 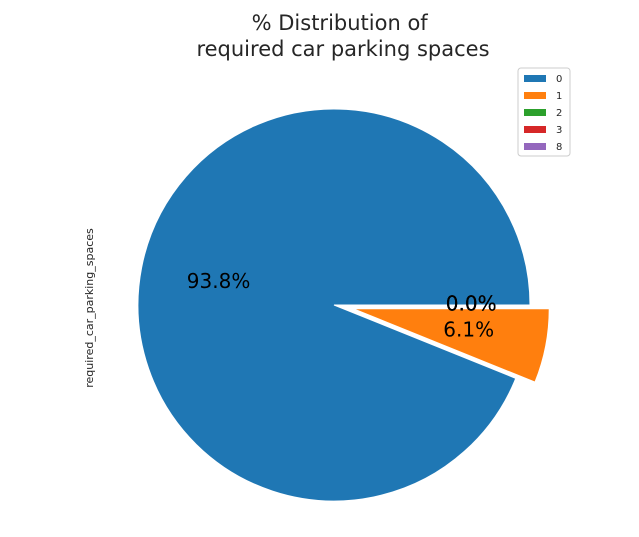 I want to click on chart-title-line-2: required car parking spaces, so click(x=342, y=49).